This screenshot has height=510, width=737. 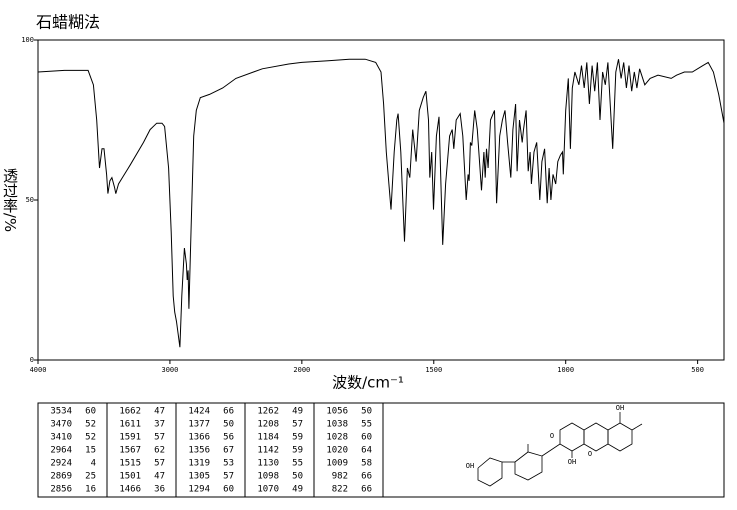 What do you see at coordinates (10, 200) in the screenshot?
I see `y-axis-label: 透过率/%` at bounding box center [10, 200].